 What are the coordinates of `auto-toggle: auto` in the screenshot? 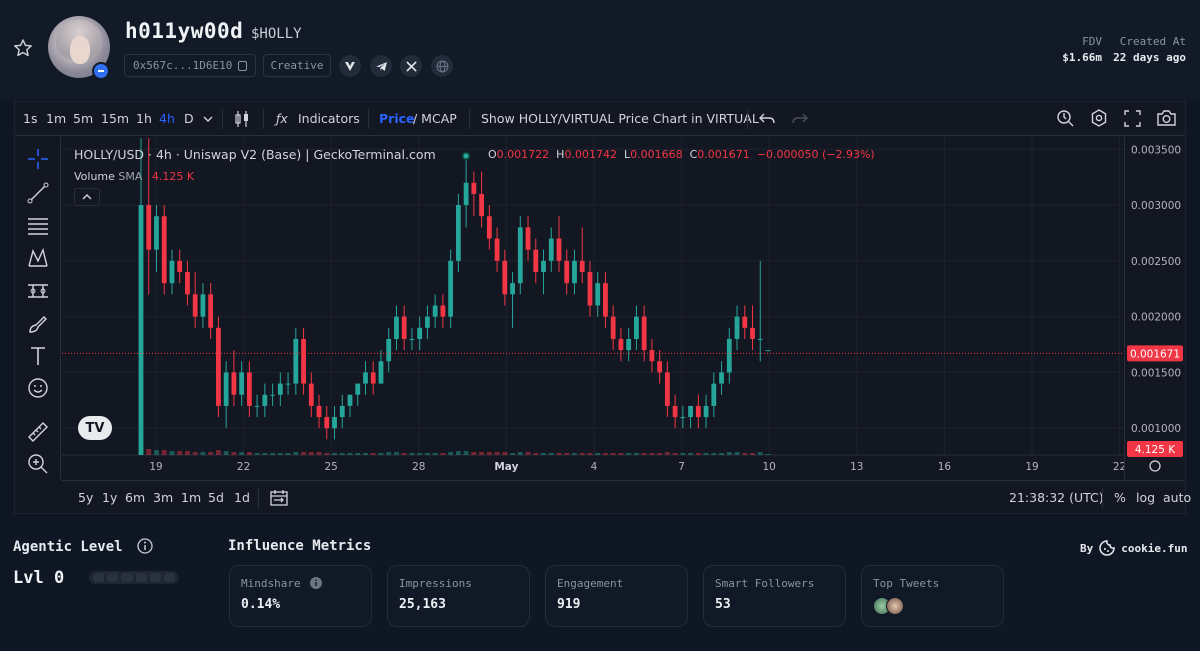 It's located at (1177, 497).